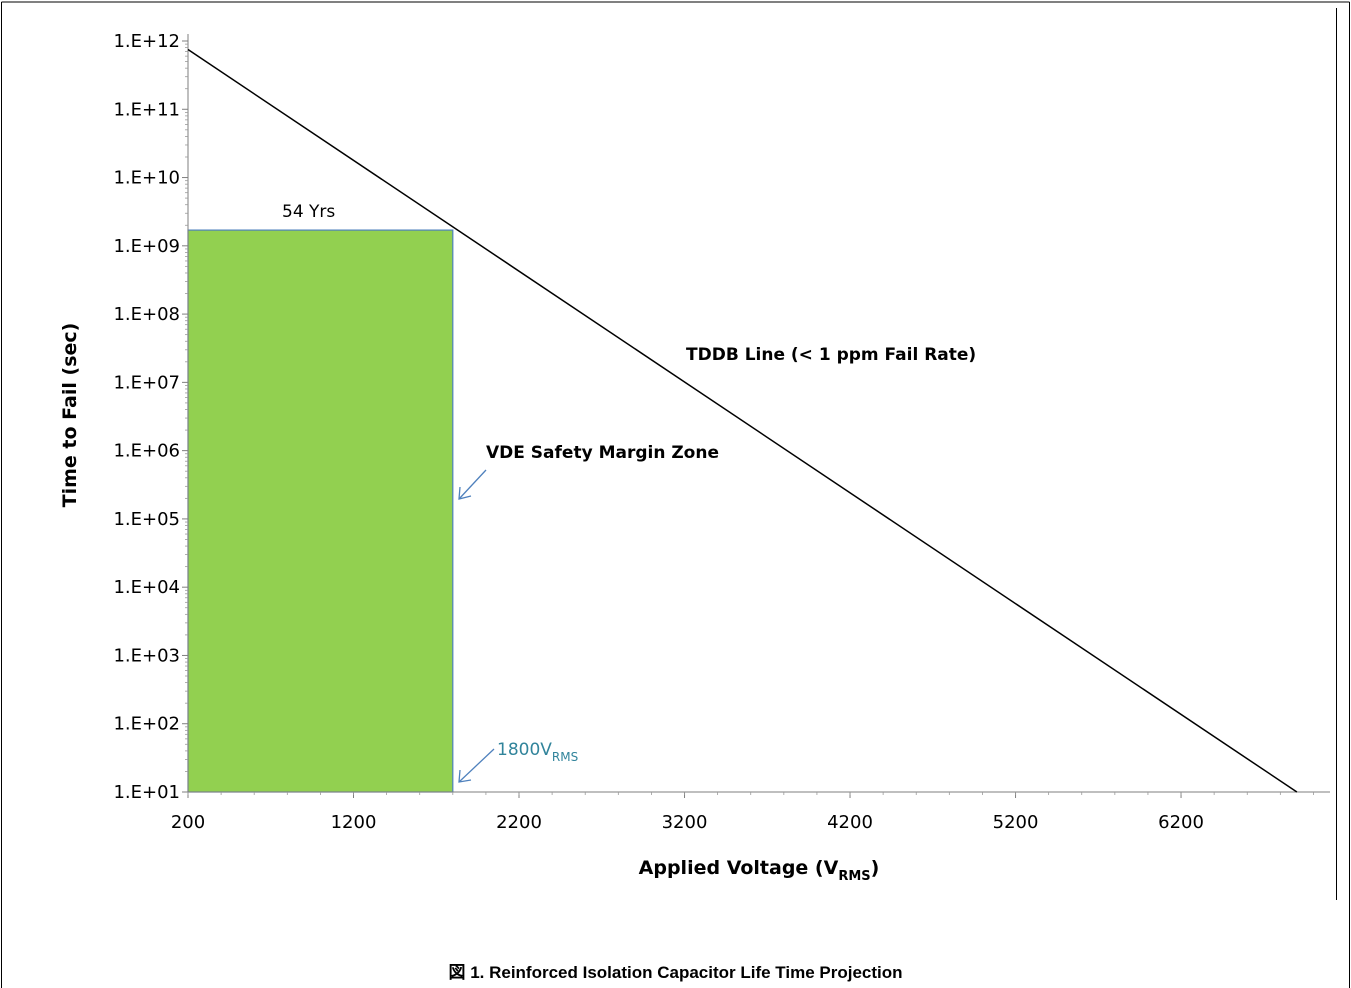  Describe the element at coordinates (472, 484) in the screenshot. I see `zone-arrow-line` at that location.